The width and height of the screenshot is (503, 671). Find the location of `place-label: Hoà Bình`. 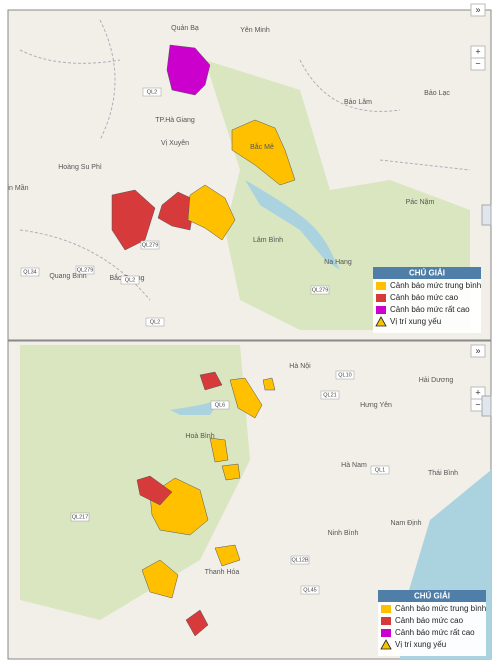

place-label: Hoà Bình is located at coordinates (199, 436).